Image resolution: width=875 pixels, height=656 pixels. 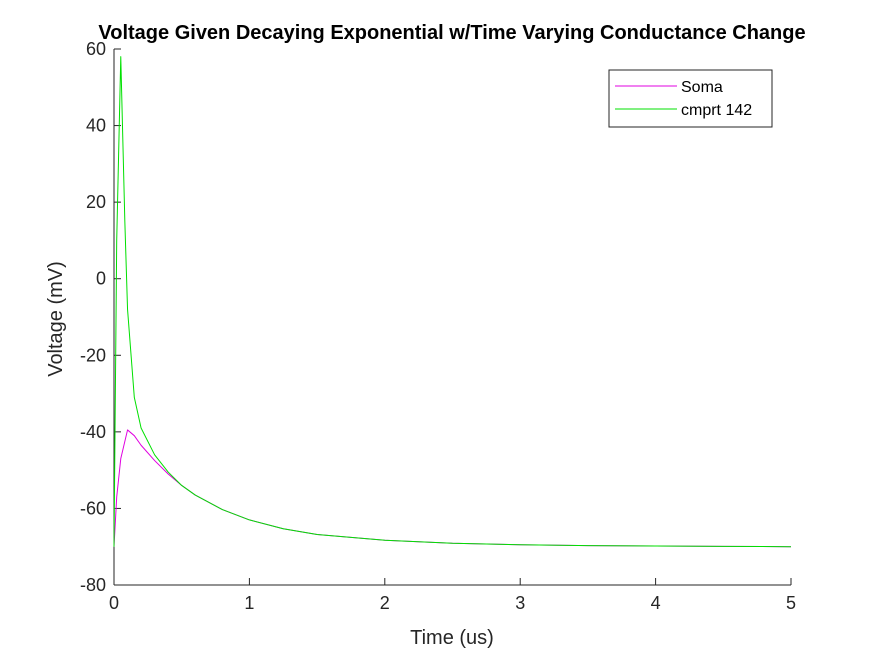 I want to click on x-axis-label: Time (us), so click(x=452, y=638).